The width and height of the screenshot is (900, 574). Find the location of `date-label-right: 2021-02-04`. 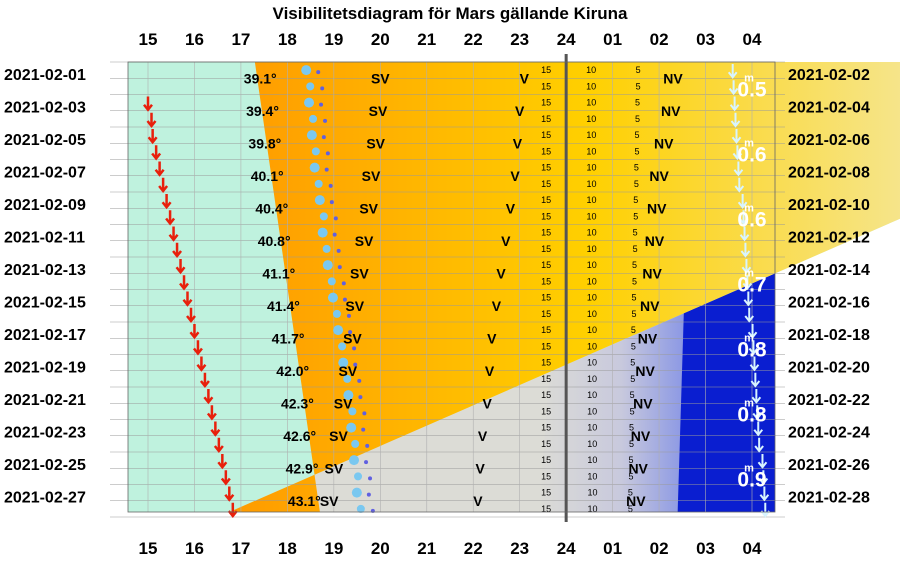

date-label-right: 2021-02-04 is located at coordinates (829, 108).